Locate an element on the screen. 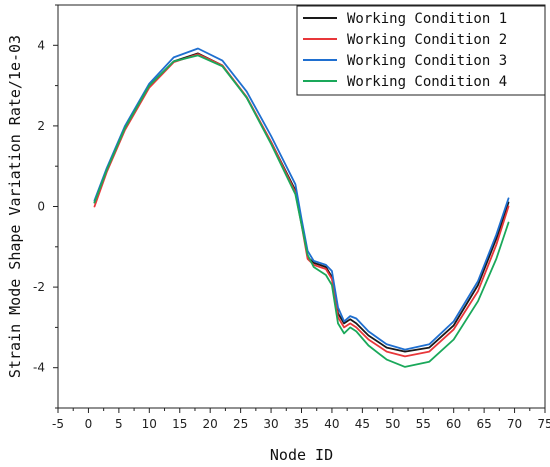 The width and height of the screenshot is (550, 467). y-axis: -4 -2 0 2 4 is located at coordinates (45, 206).